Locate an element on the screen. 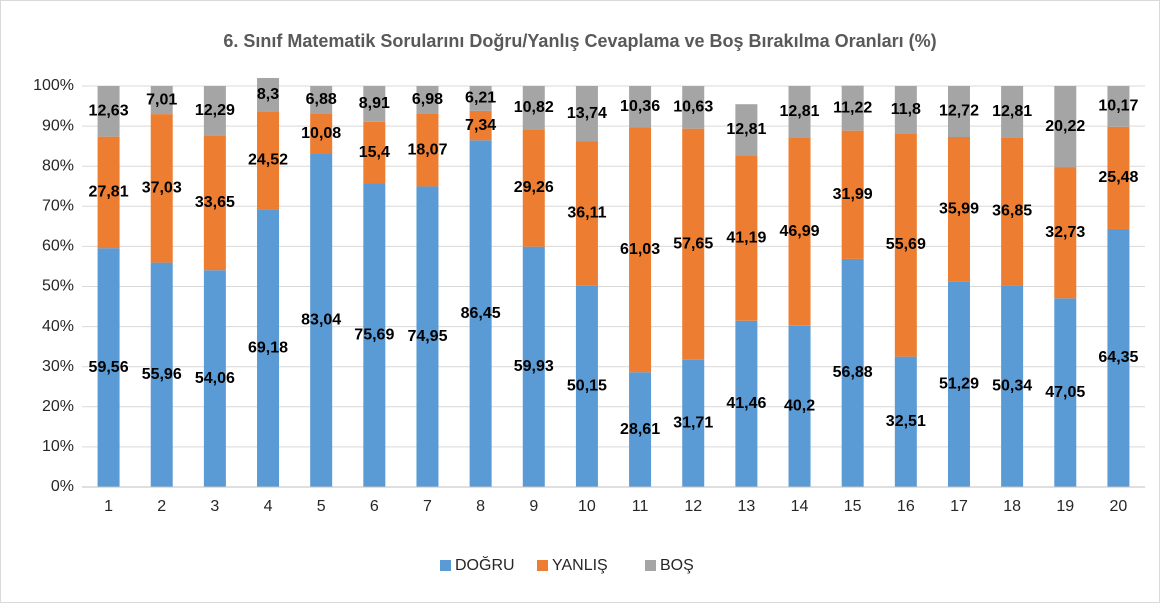 The image size is (1160, 603). data-label: 31,71 is located at coordinates (693, 423).